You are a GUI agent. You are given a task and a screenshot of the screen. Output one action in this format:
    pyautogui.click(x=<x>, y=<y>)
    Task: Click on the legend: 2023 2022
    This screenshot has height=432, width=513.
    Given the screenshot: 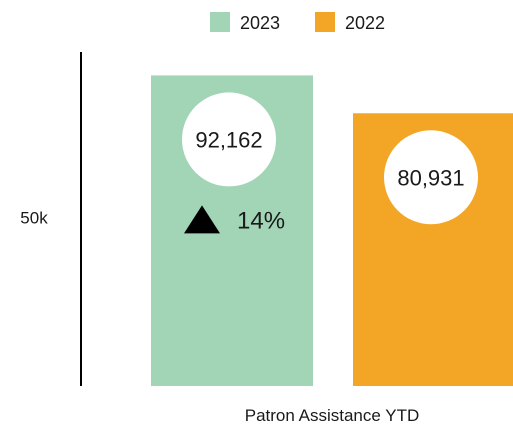 What is the action you would take?
    pyautogui.click(x=297, y=22)
    